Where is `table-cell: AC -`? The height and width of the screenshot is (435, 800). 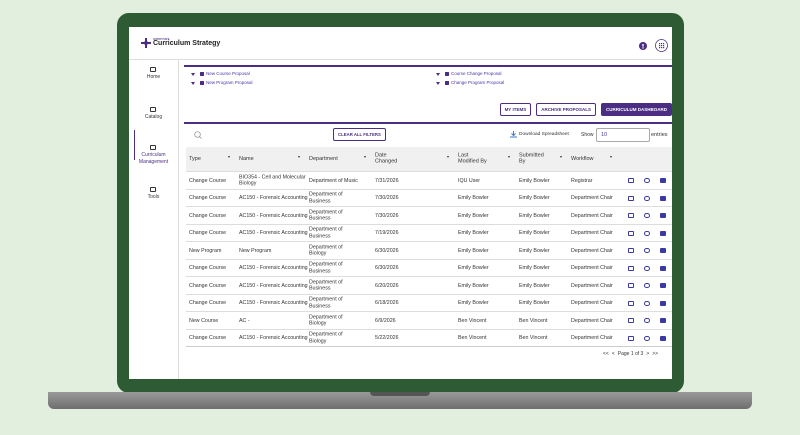
table-cell: AC - is located at coordinates (244, 320).